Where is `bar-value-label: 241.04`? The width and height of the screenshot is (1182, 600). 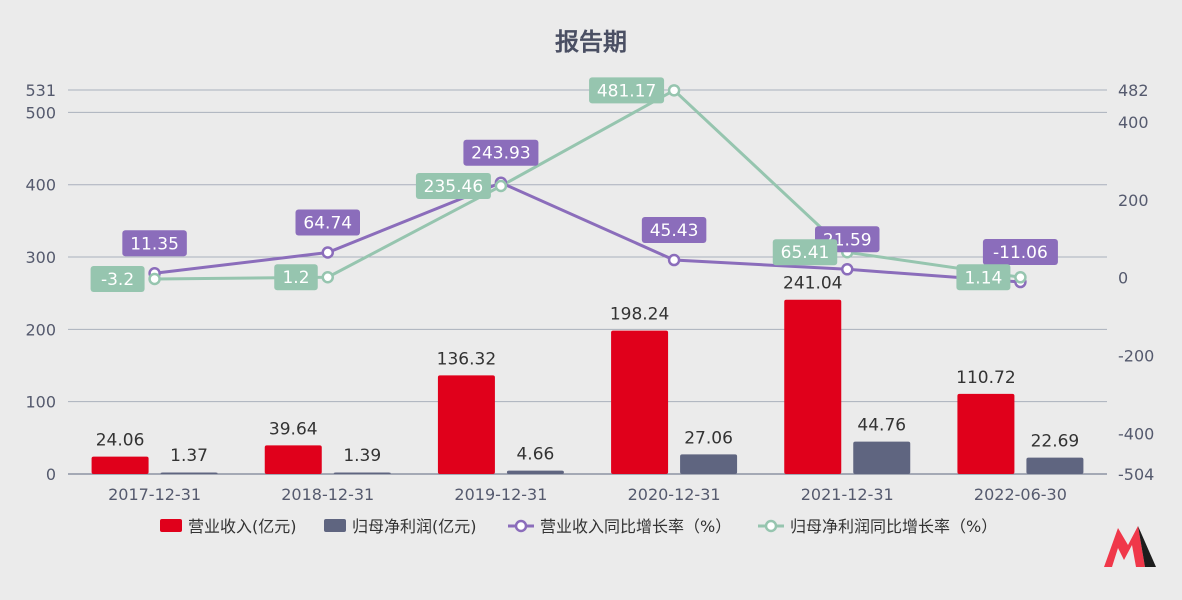 bar-value-label: 241.04 is located at coordinates (812, 284).